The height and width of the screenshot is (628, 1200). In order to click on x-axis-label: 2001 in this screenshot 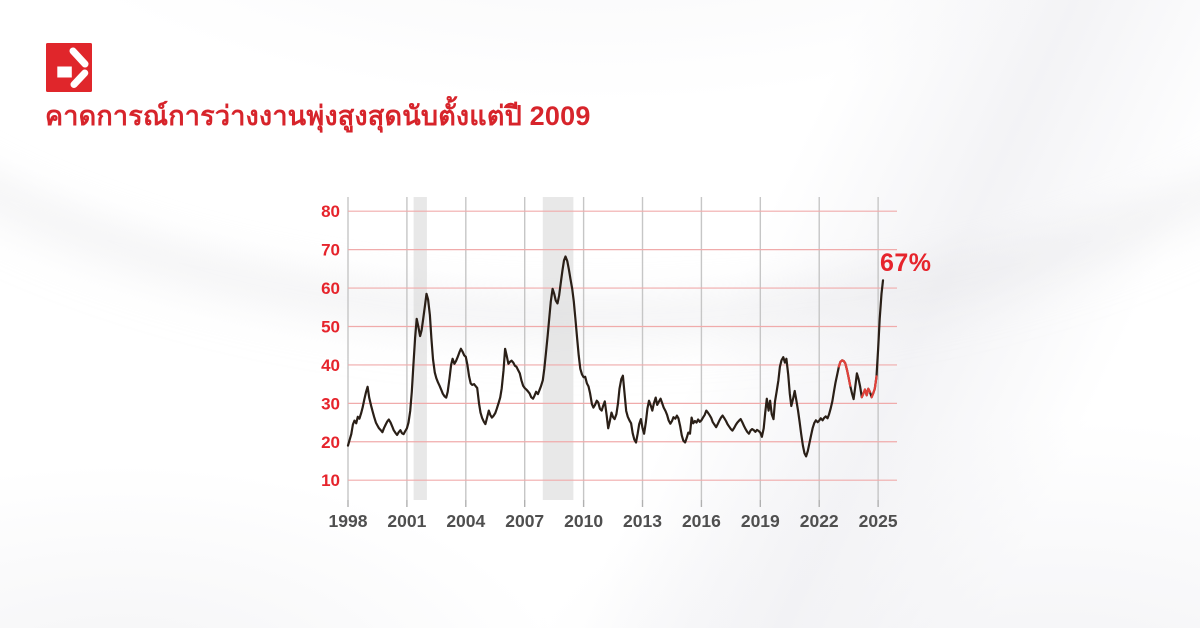, I will do `click(406, 521)`.